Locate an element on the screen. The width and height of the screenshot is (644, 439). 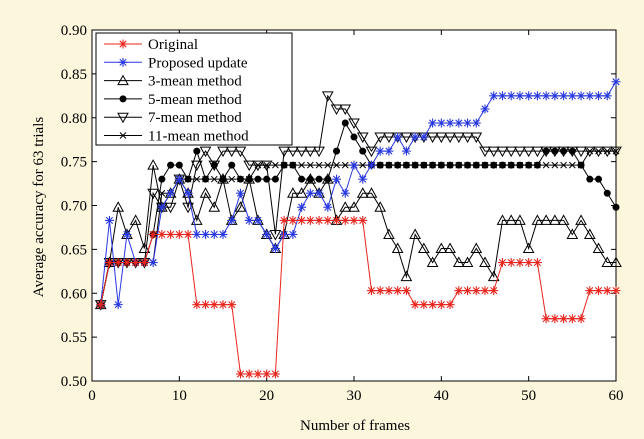
legend-label: 5-mean method is located at coordinates (195, 100).